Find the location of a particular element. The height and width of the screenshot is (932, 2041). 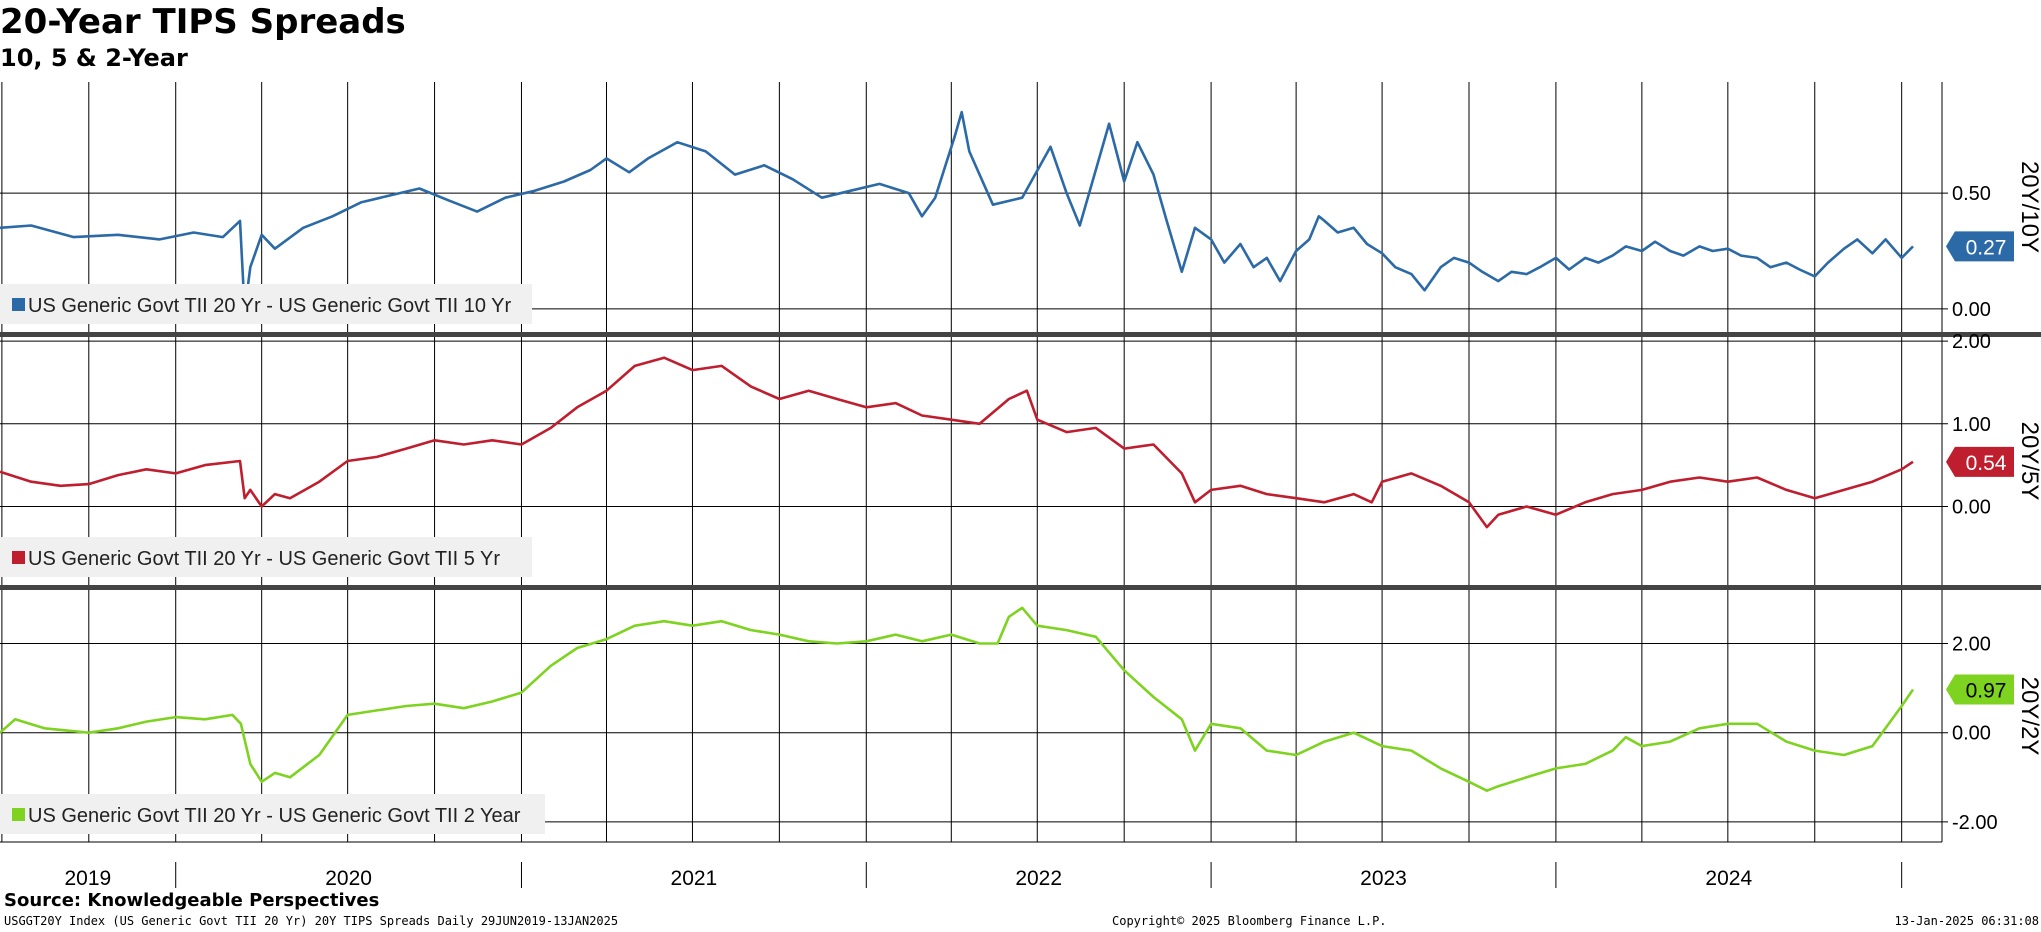

chart-title: 20-Year TIPS Spreads is located at coordinates (203, 22).